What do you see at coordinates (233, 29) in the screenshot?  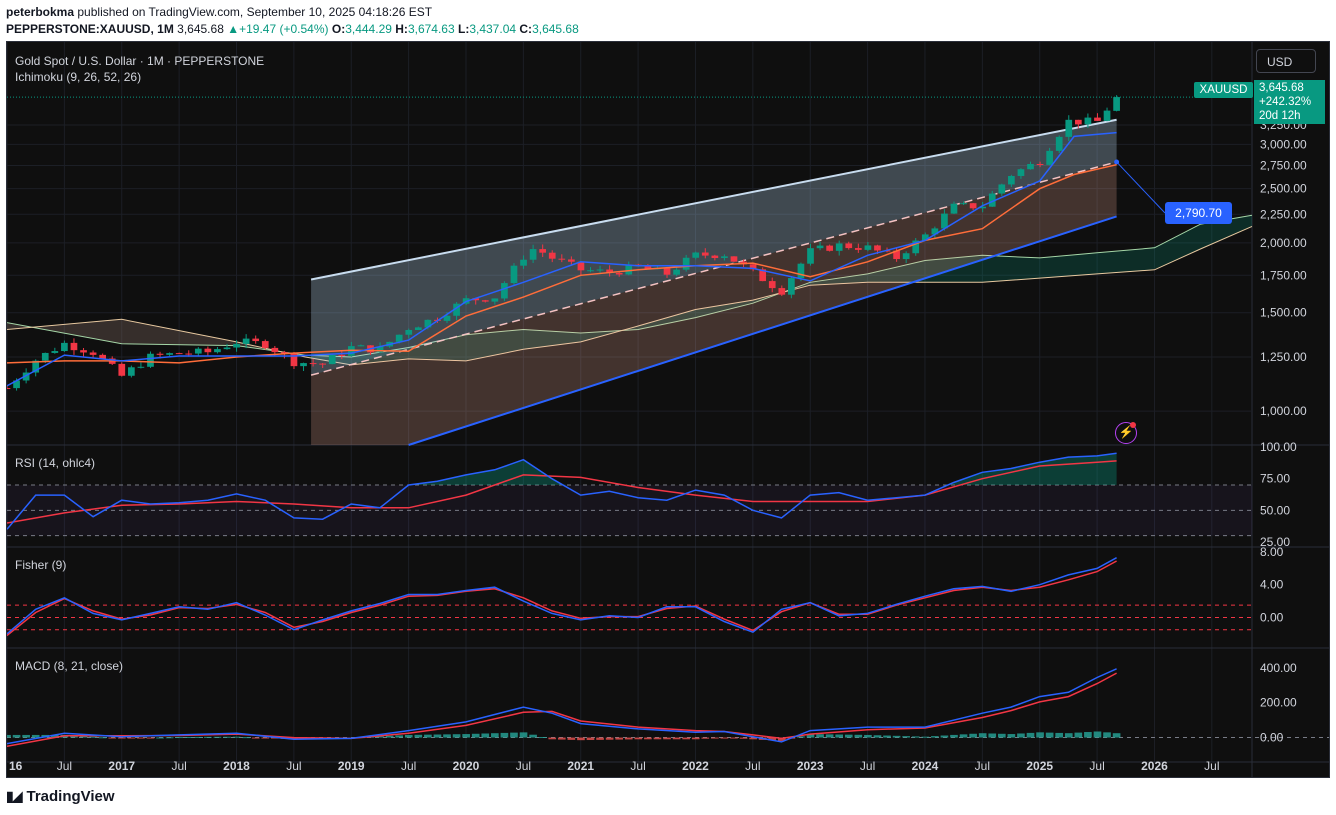 I see `up-arrow-icon: ▲` at bounding box center [233, 29].